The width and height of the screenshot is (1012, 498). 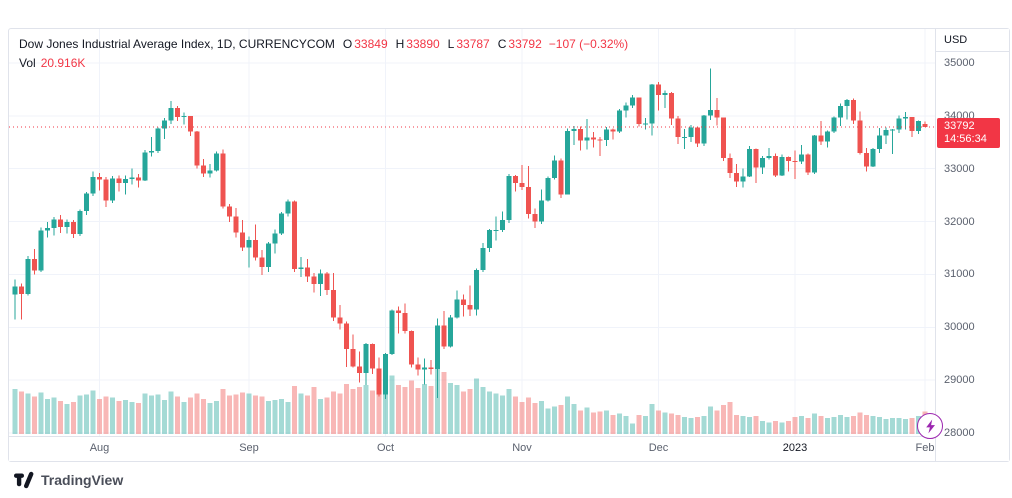 I want to click on low-label: L, so click(x=451, y=43).